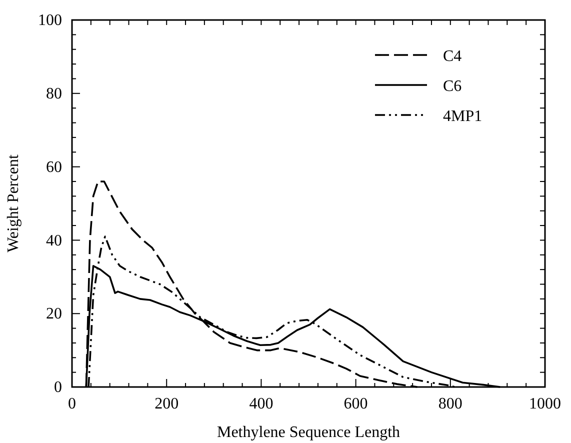 The image size is (571, 443). What do you see at coordinates (54, 314) in the screenshot?
I see `y-tick-label: 20` at bounding box center [54, 314].